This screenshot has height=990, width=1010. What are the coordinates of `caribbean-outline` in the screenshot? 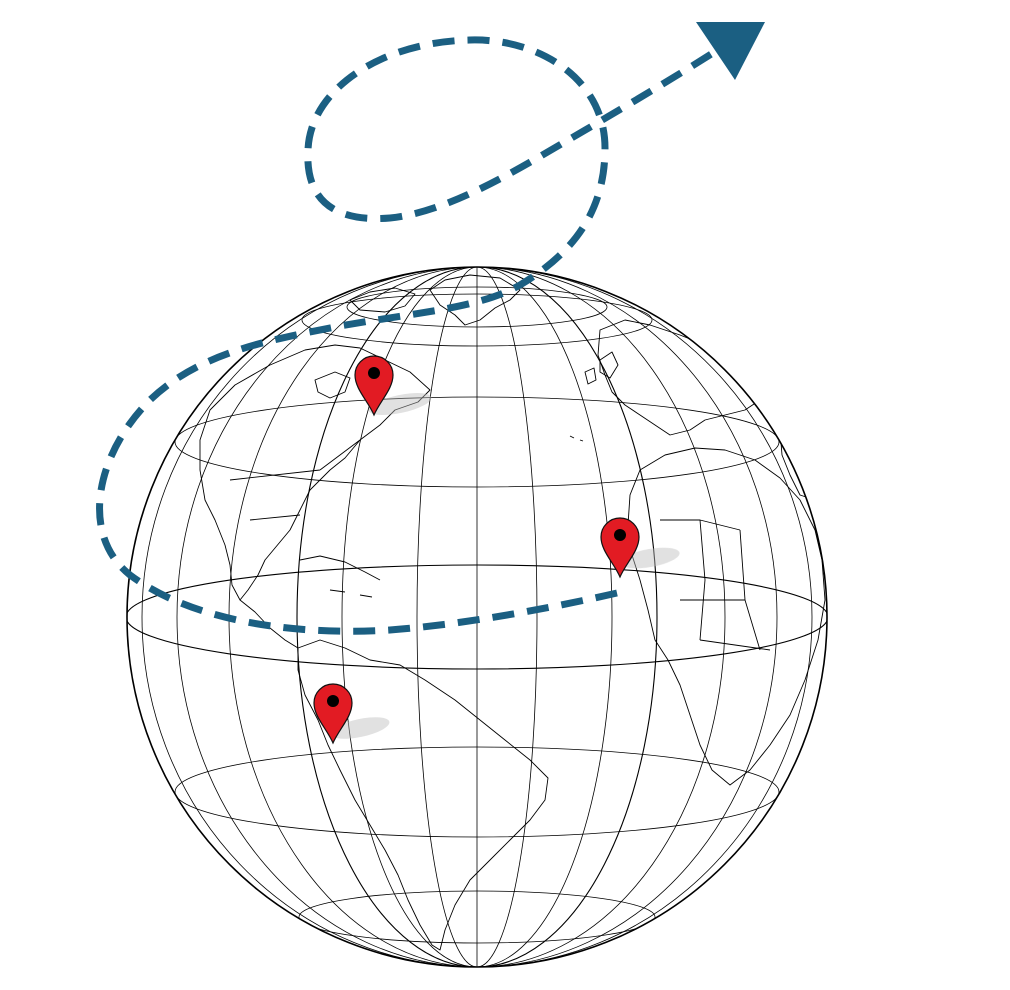 It's located at (340, 576).